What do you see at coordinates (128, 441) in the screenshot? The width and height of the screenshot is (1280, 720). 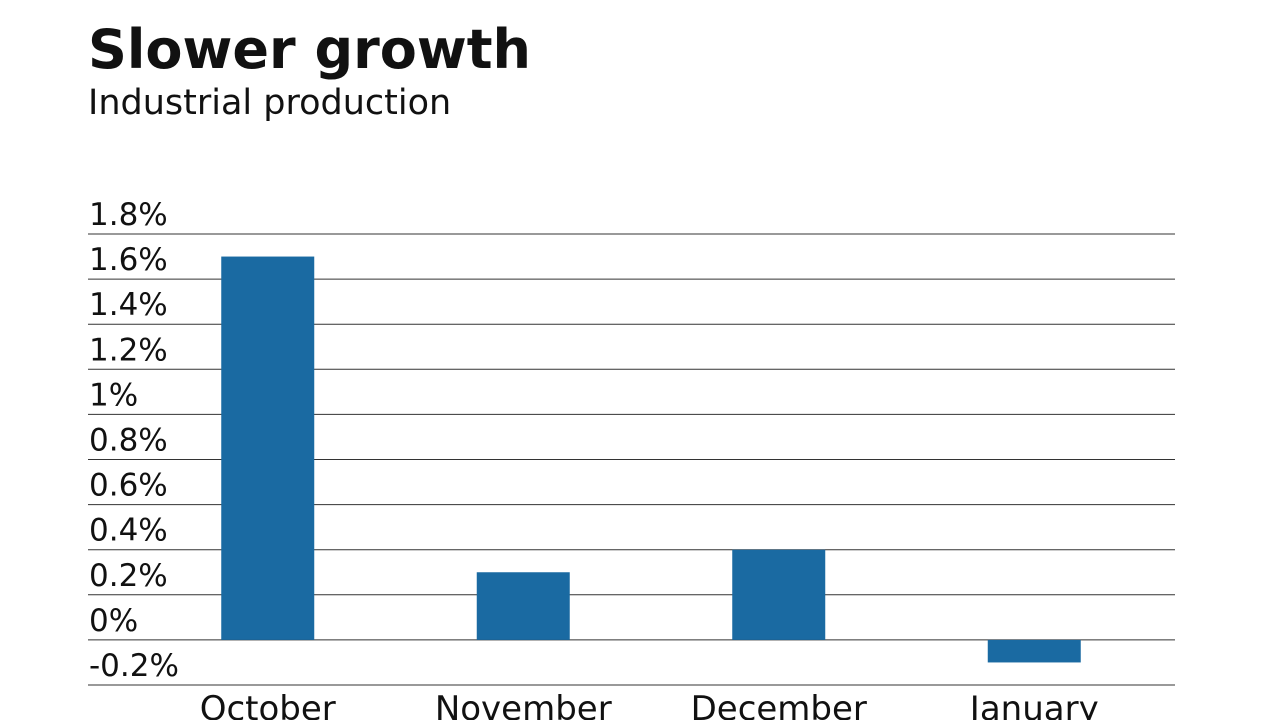 I see `y-tick-label: 0.8%` at bounding box center [128, 441].